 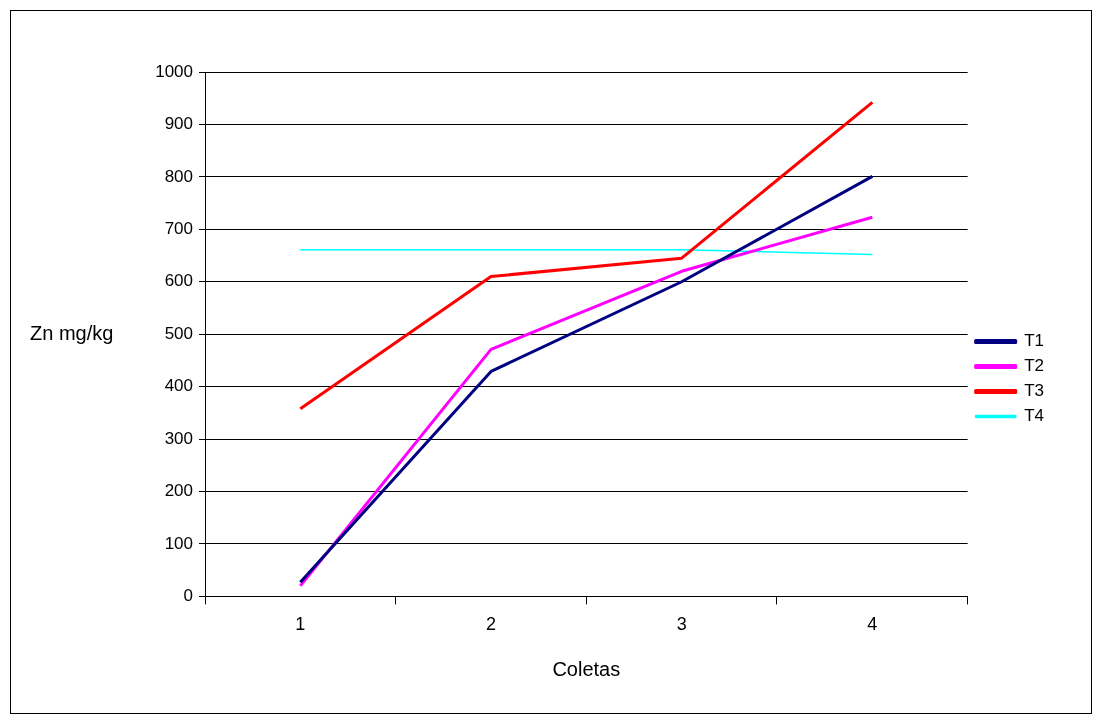 What do you see at coordinates (1034, 366) in the screenshot?
I see `legend-label: T2` at bounding box center [1034, 366].